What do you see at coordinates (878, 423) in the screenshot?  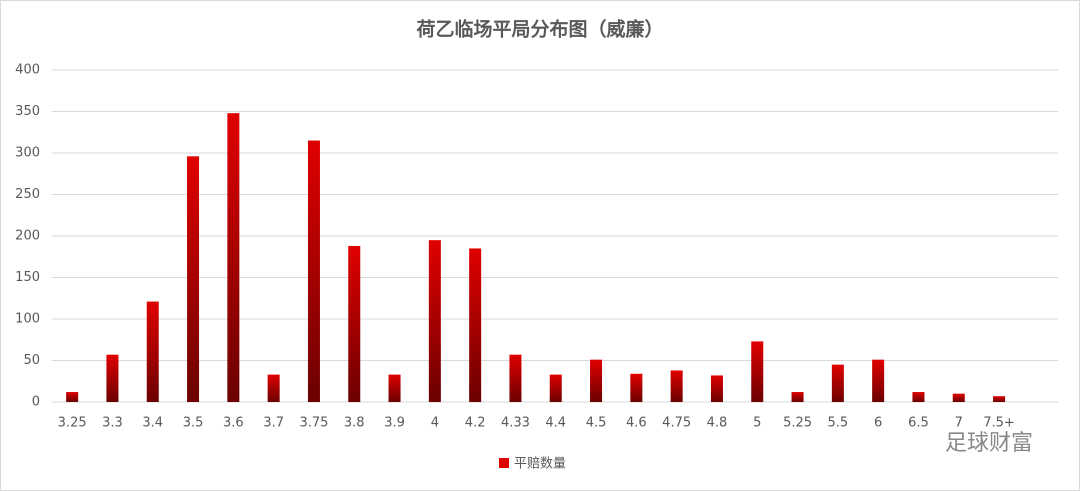 I see `x-tick-label: 6` at bounding box center [878, 423].